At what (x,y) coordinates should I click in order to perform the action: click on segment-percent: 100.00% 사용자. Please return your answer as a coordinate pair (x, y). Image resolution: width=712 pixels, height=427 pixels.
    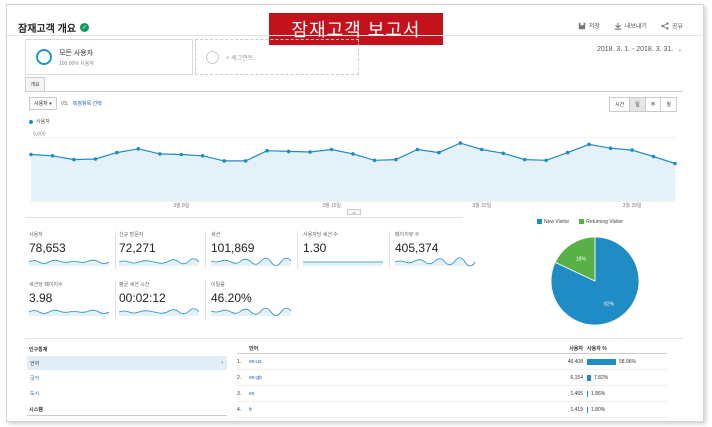
    Looking at the image, I should click on (76, 63).